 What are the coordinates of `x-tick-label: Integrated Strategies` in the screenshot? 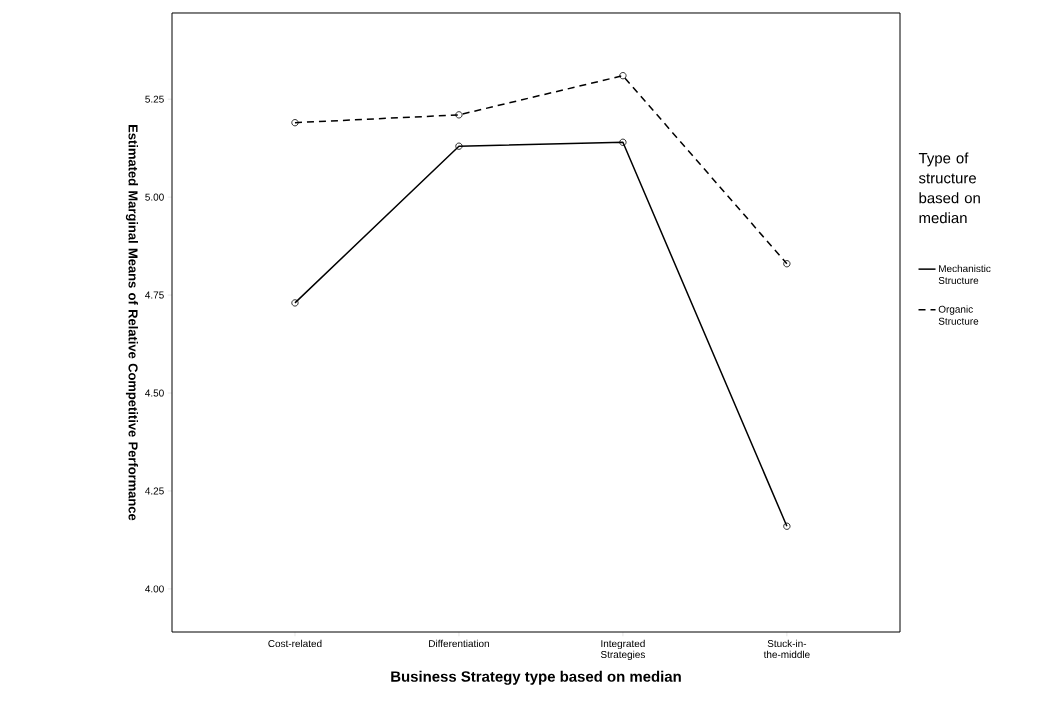 It's located at (622, 650).